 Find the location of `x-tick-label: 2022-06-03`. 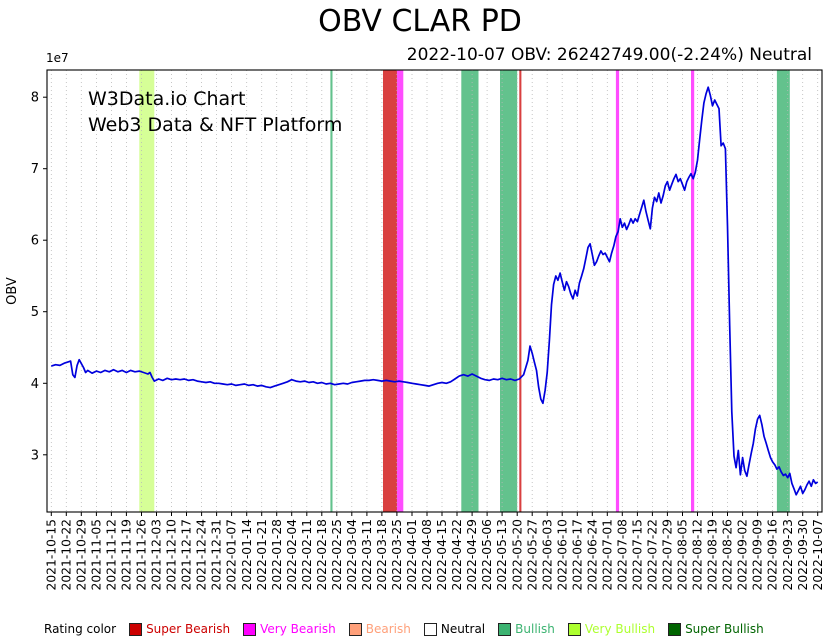

x-tick-label: 2022-06-03 is located at coordinates (547, 554).